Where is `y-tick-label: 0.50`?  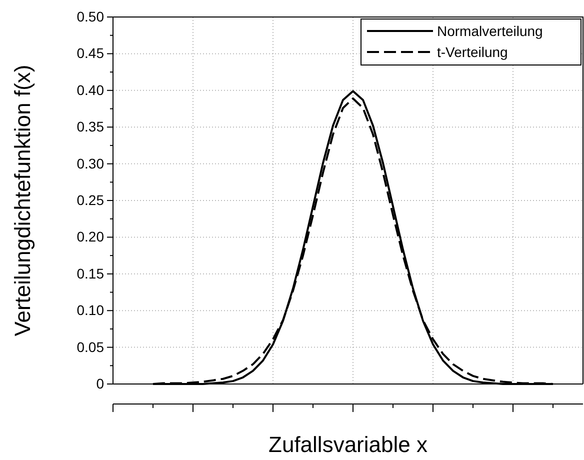
y-tick-label: 0.50 is located at coordinates (90, 16).